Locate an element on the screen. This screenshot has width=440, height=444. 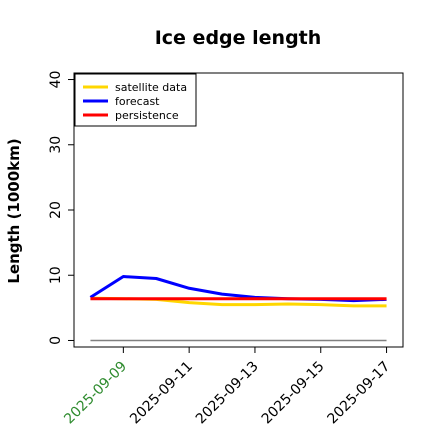
y-tick-label: 0 is located at coordinates (56, 340).